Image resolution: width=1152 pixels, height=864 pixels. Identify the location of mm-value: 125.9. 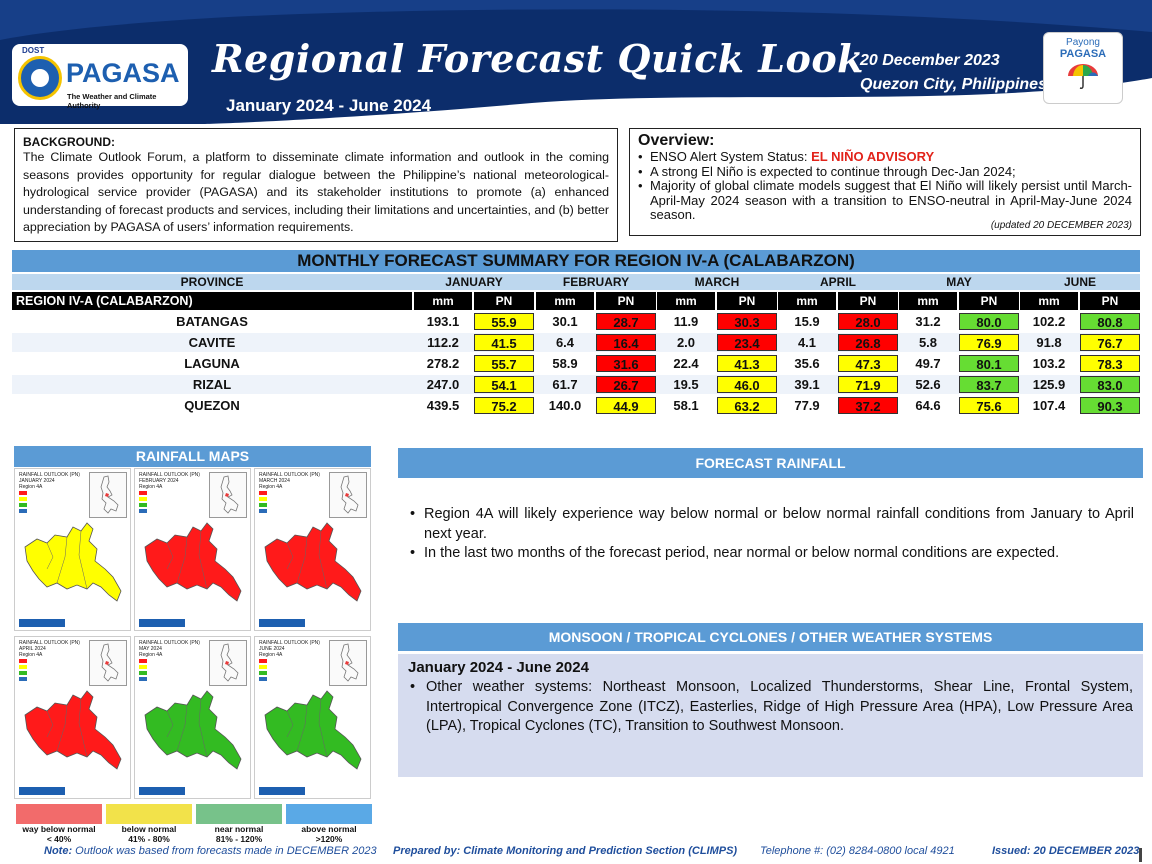
(1049, 384).